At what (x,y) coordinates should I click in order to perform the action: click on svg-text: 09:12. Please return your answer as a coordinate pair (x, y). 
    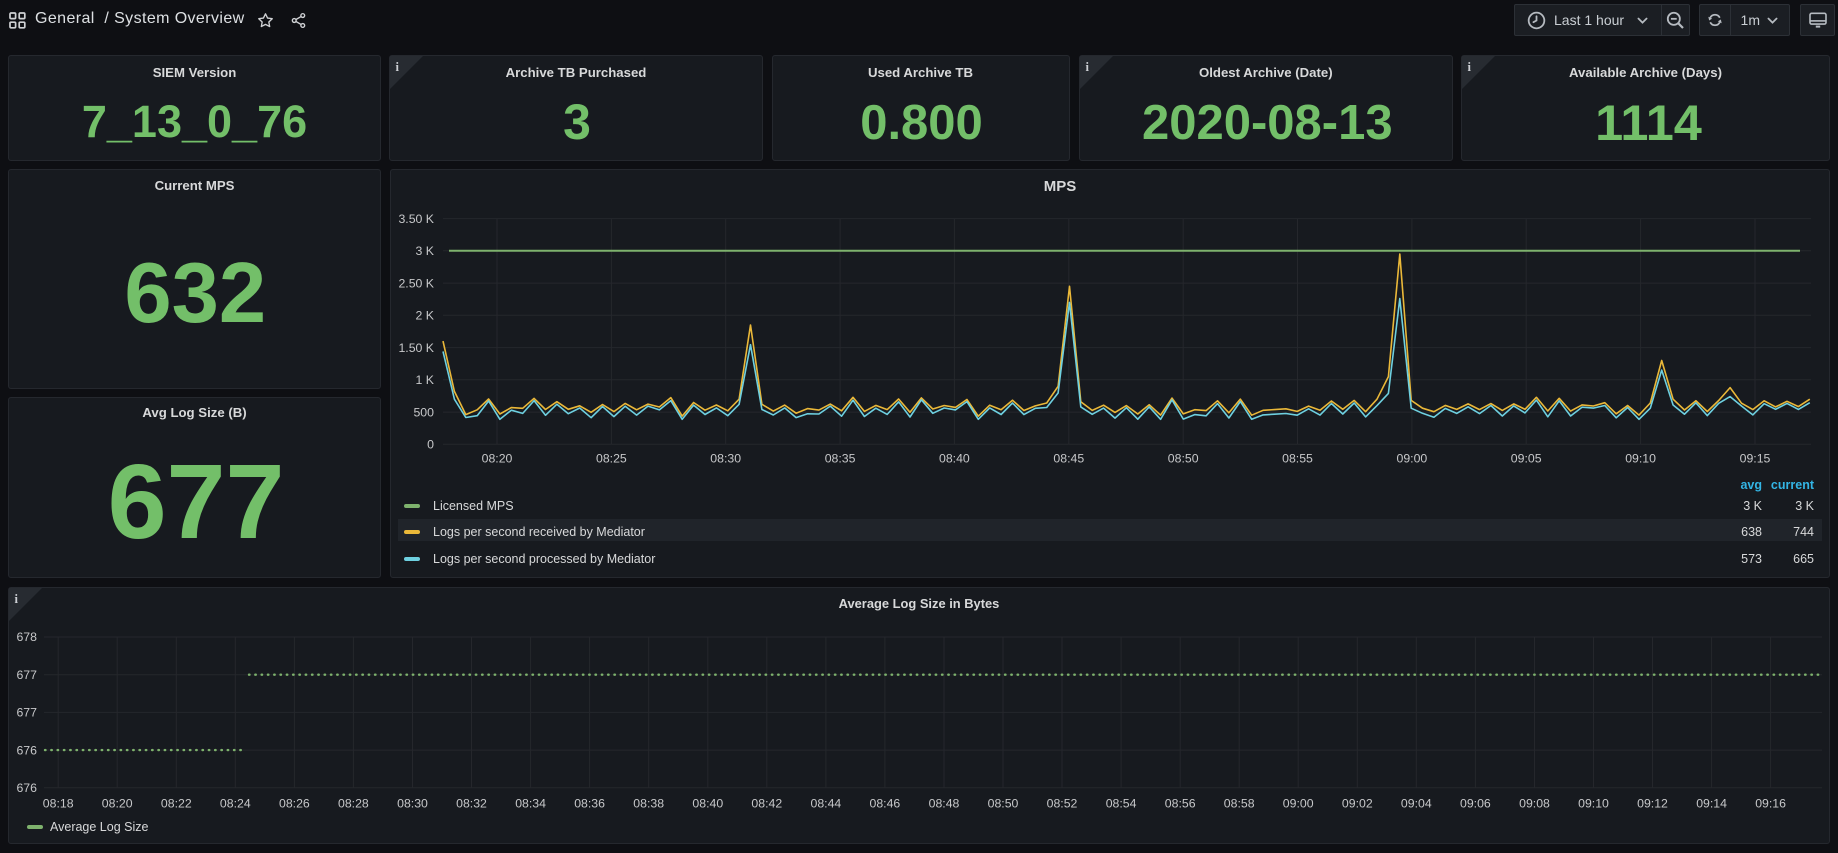
    Looking at the image, I should click on (1652, 804).